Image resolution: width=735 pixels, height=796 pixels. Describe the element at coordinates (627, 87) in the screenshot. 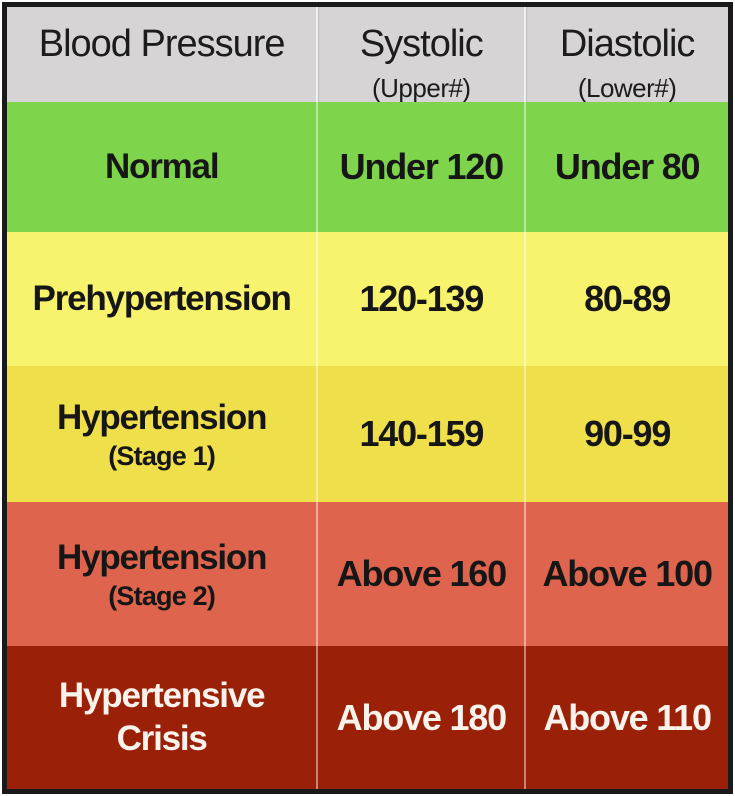

I see `header-subtitle-lower: (Lower#)` at that location.